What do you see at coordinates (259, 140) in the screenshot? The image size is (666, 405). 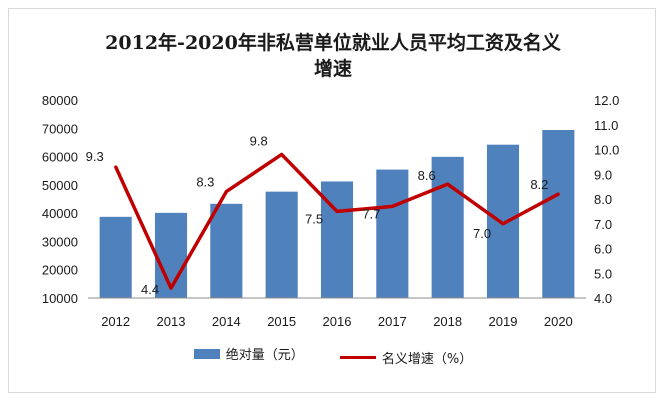 I see `data-label-2015: 9.8` at bounding box center [259, 140].